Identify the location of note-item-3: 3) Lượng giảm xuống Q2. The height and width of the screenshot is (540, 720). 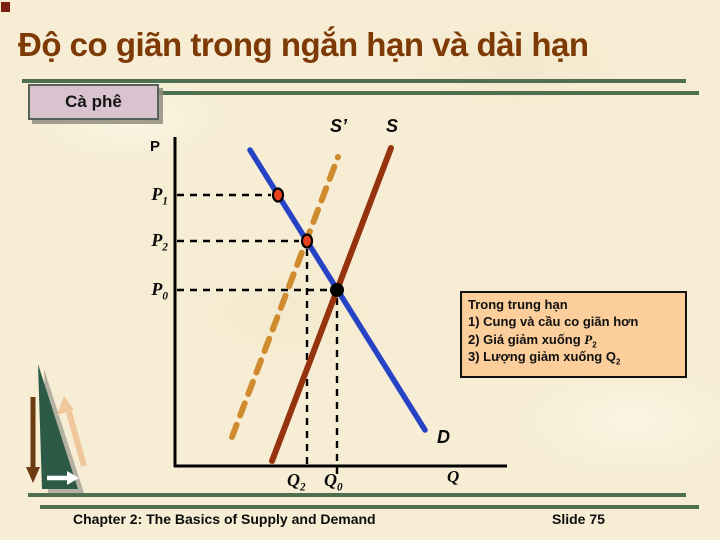
(544, 358).